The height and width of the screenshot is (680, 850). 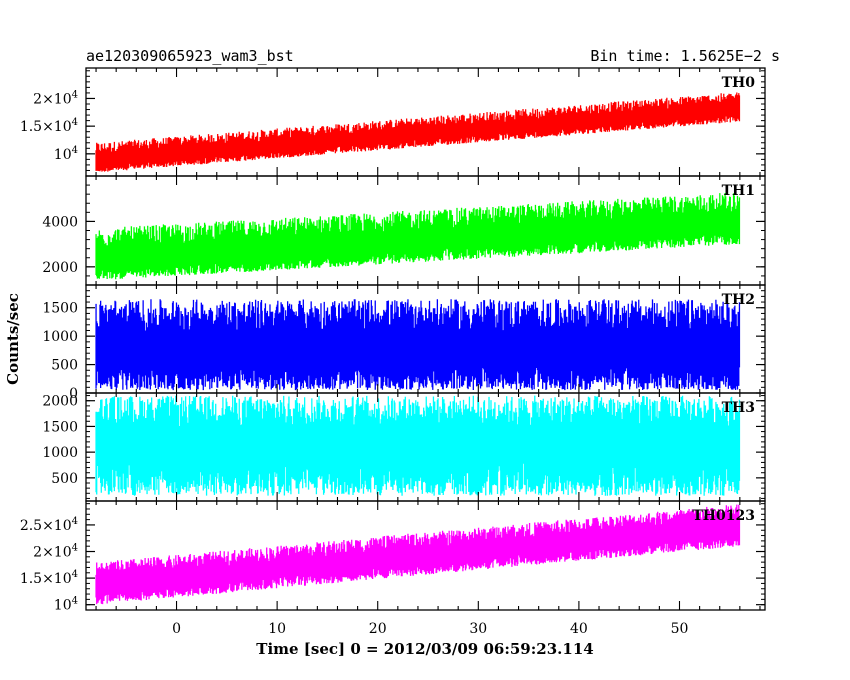 I want to click on panel-th2: 0 500 1000 1500 TH2, so click(x=404, y=343).